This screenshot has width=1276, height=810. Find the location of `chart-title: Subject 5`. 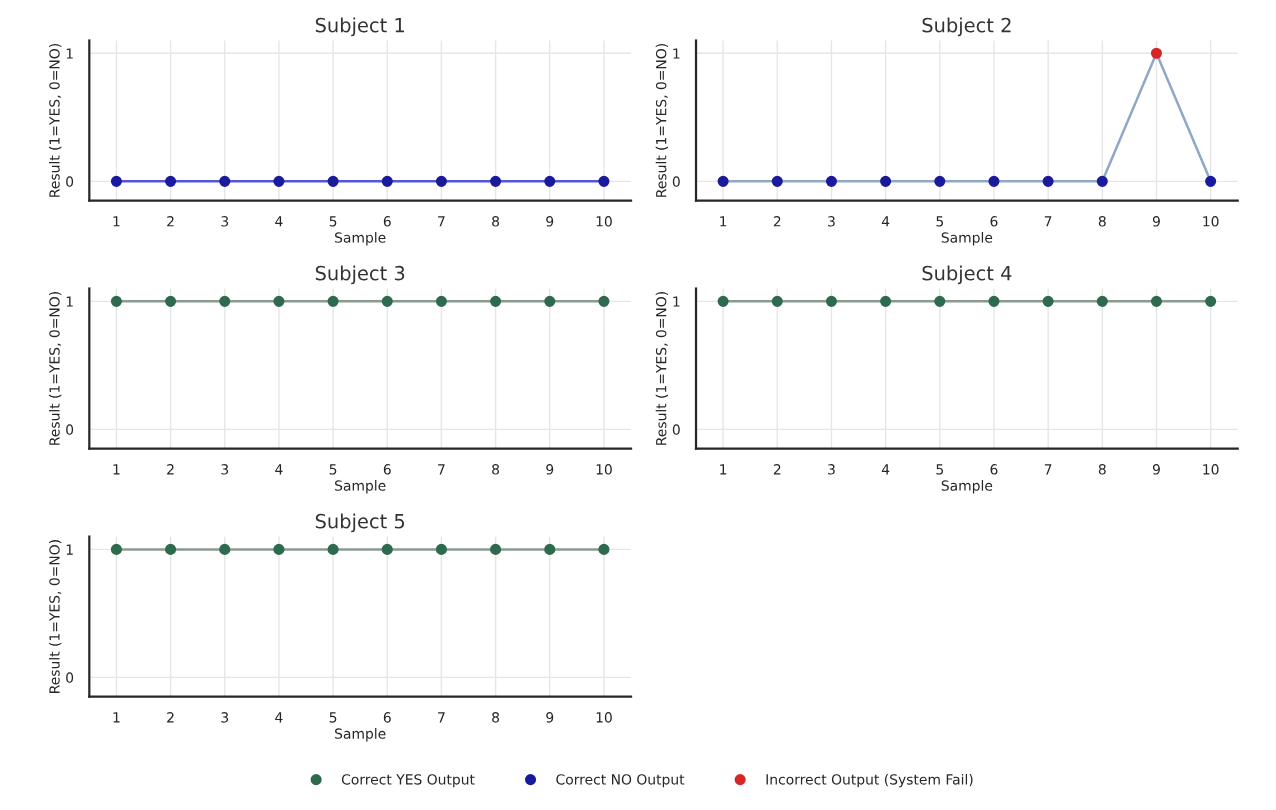

chart-title: Subject 5 is located at coordinates (360, 523).